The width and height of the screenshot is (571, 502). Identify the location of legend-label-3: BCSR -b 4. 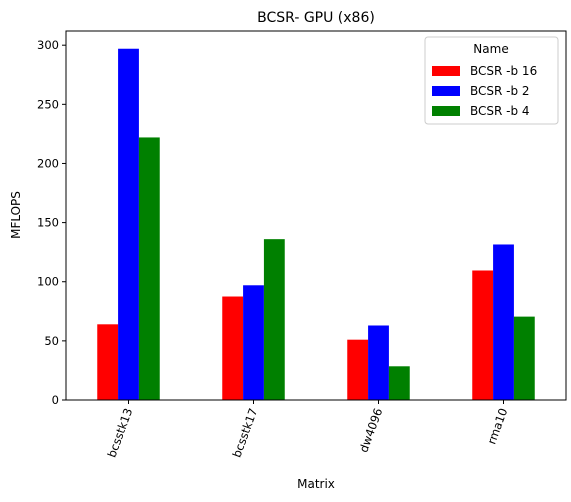
(500, 111).